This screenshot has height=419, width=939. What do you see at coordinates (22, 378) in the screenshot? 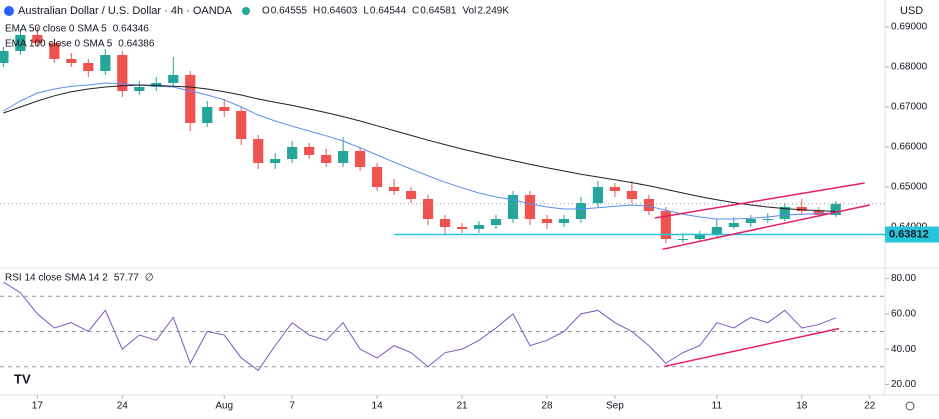
I see `logo: TV` at bounding box center [22, 378].